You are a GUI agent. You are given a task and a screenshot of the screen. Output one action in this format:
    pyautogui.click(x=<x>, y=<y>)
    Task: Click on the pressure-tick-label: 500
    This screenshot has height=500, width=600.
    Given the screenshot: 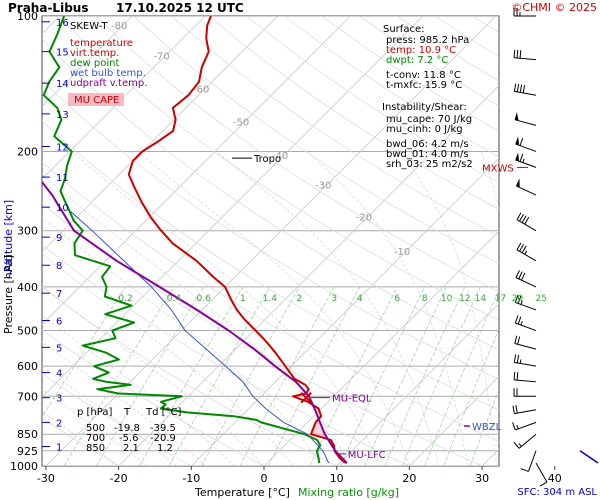 What is the action you would take?
    pyautogui.click(x=27, y=331)
    